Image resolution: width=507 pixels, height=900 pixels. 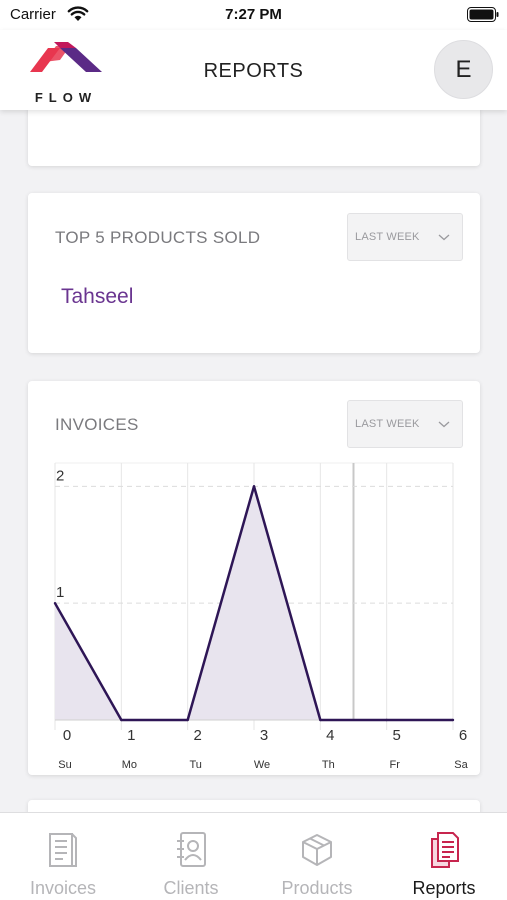 What do you see at coordinates (396, 735) in the screenshot?
I see `chart-x-tick-label: 5` at bounding box center [396, 735].